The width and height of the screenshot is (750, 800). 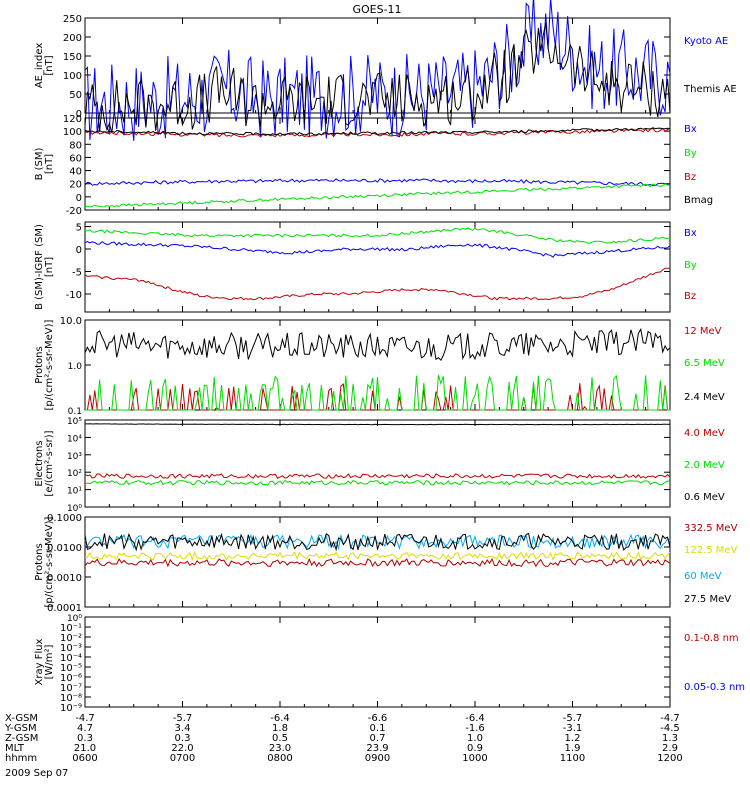 I want to click on legend-bx: Bx, so click(x=690, y=129).